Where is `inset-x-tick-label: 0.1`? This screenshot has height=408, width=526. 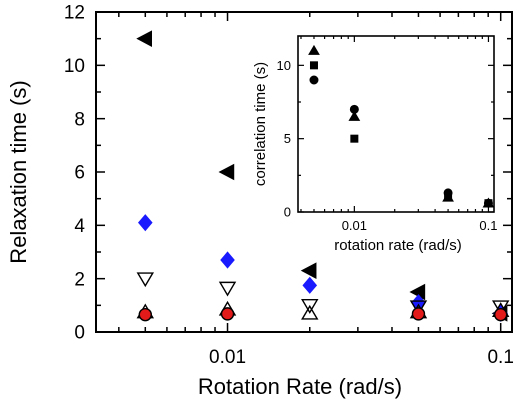 inset-x-tick-label: 0.1 is located at coordinates (488, 225).